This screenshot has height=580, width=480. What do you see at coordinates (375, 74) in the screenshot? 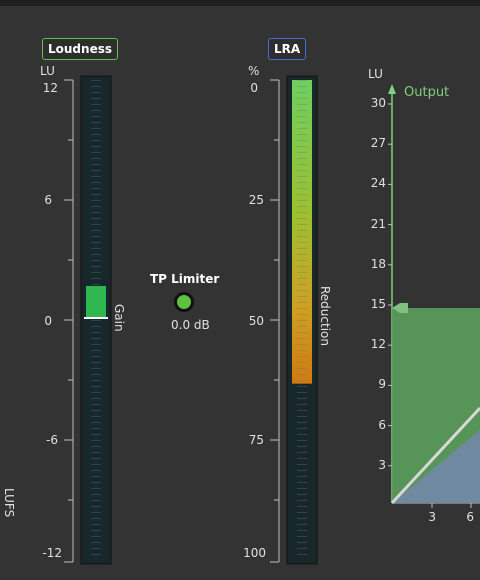
I see `graph-y-unit: LU` at bounding box center [375, 74].